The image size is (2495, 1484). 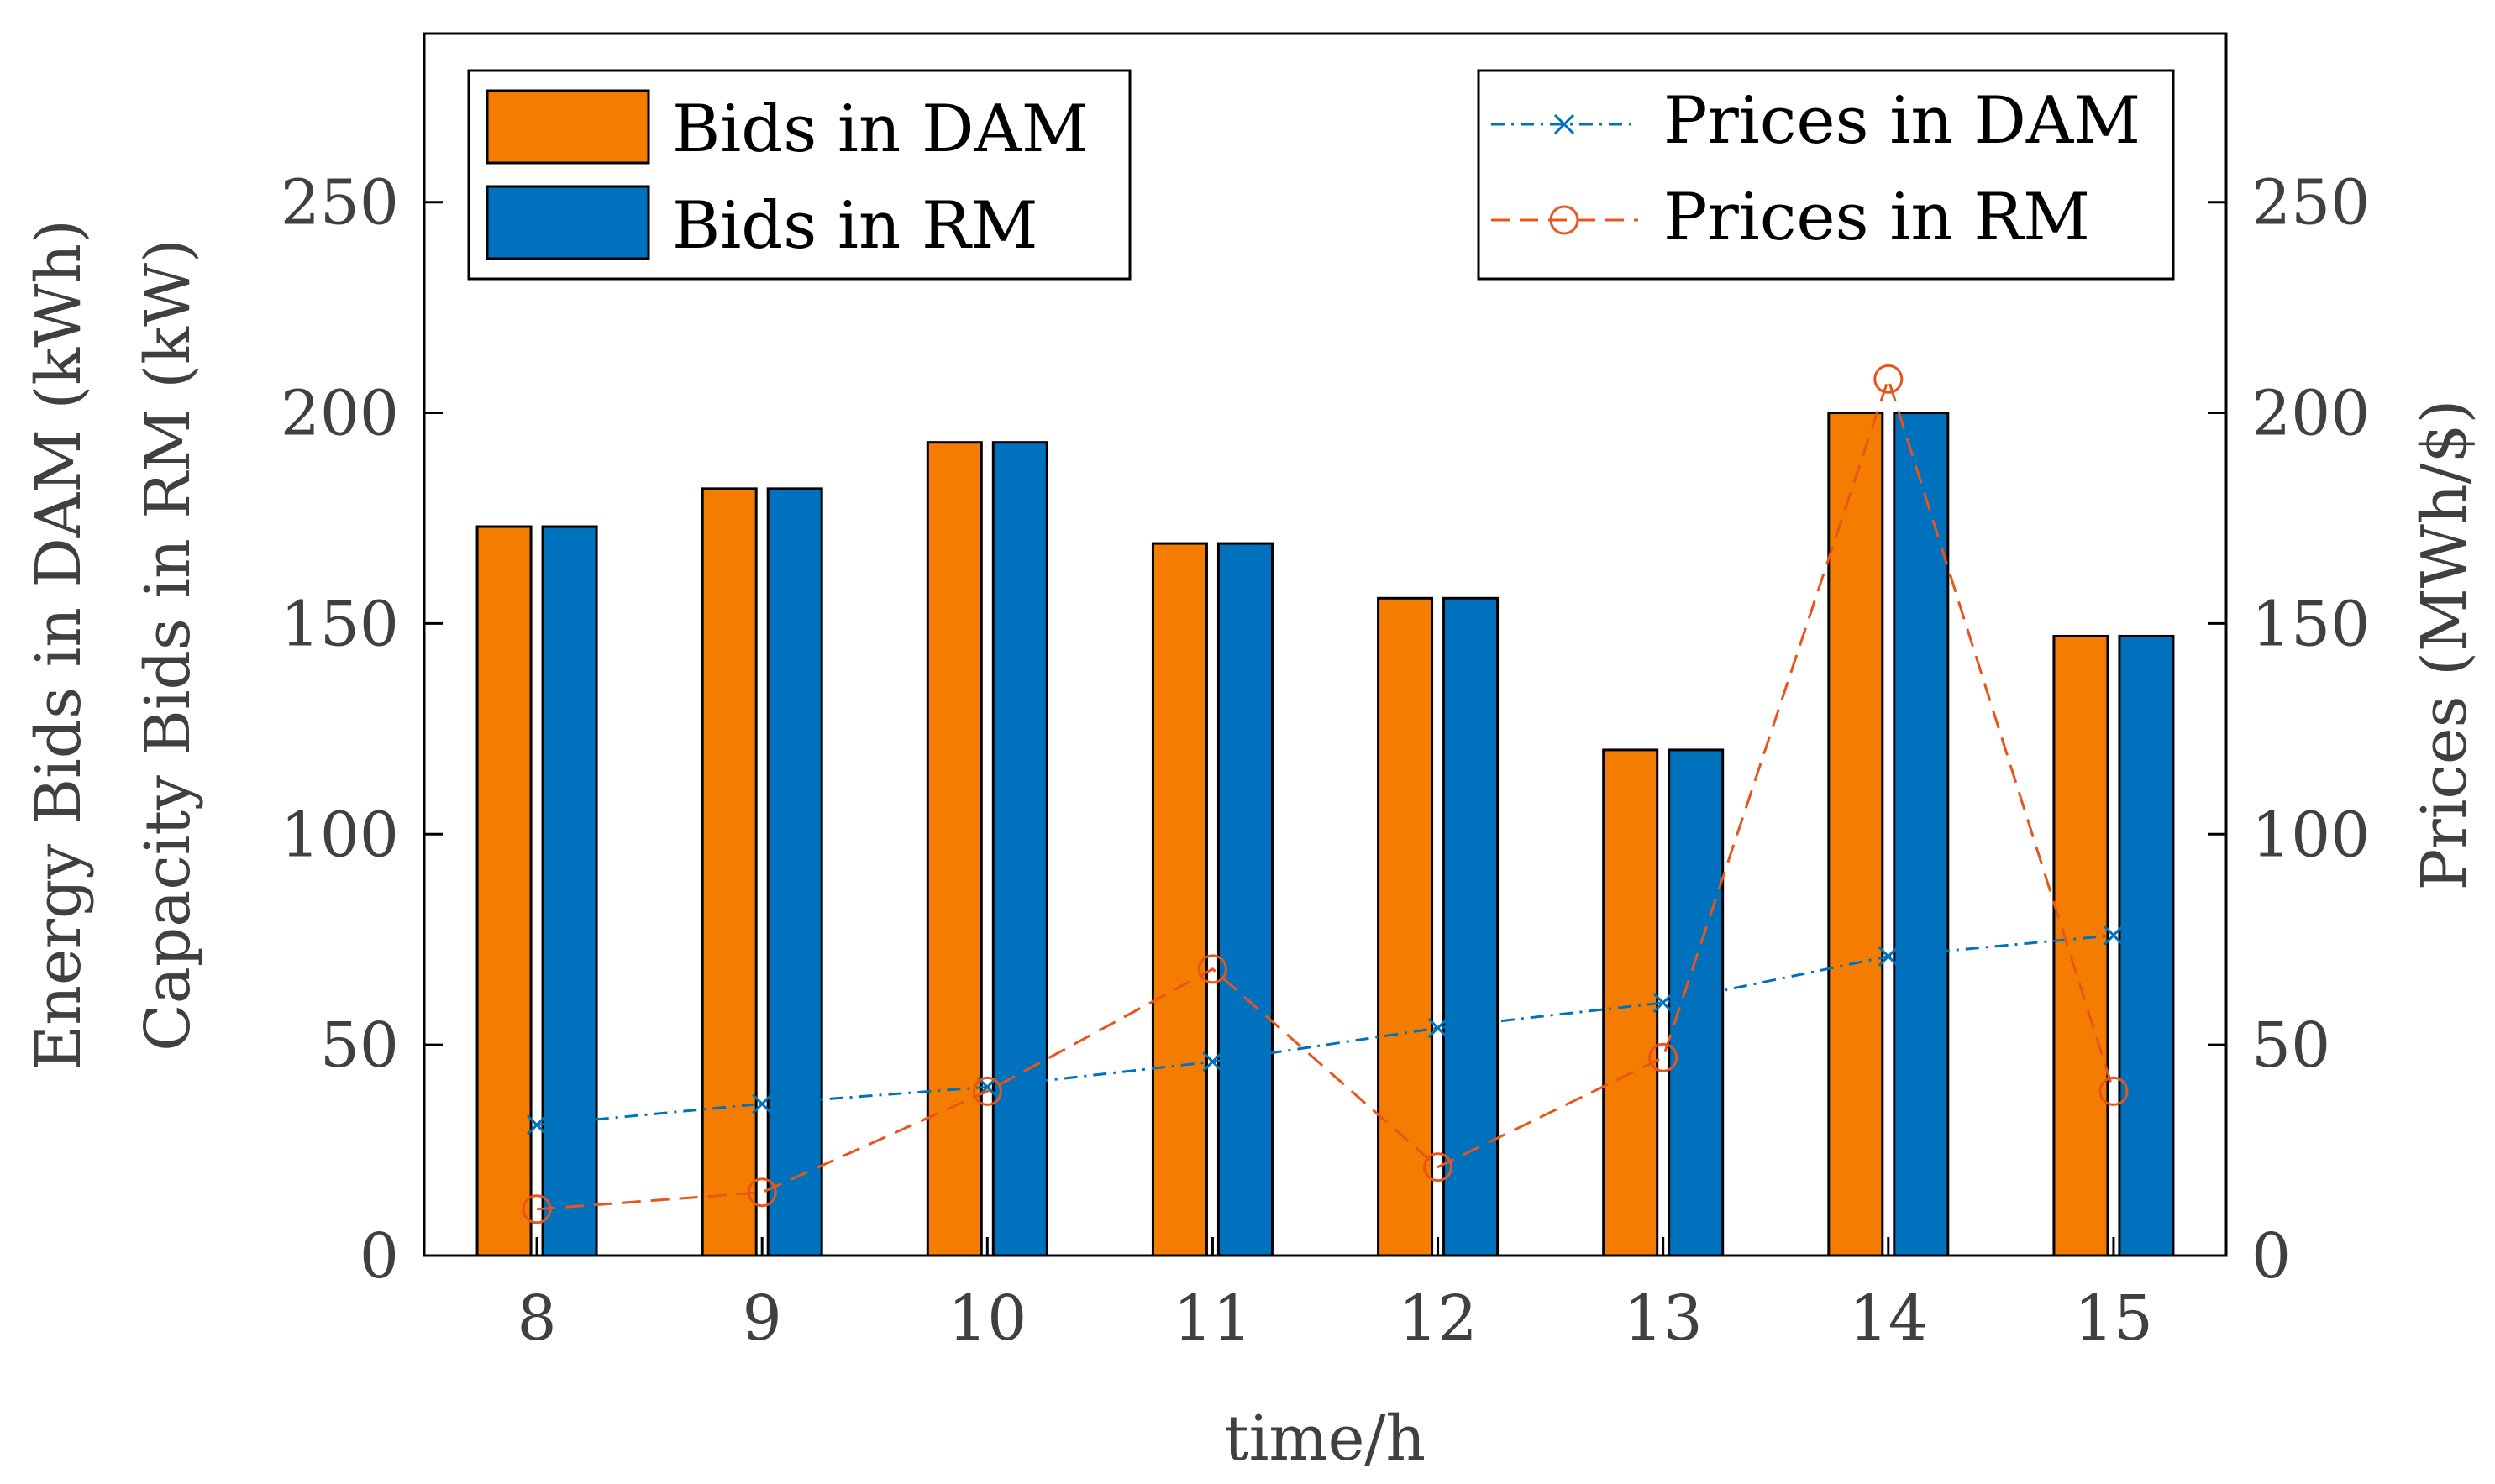 What do you see at coordinates (855, 226) in the screenshot?
I see `legend-label-bids-rm: Bids in RM` at bounding box center [855, 226].